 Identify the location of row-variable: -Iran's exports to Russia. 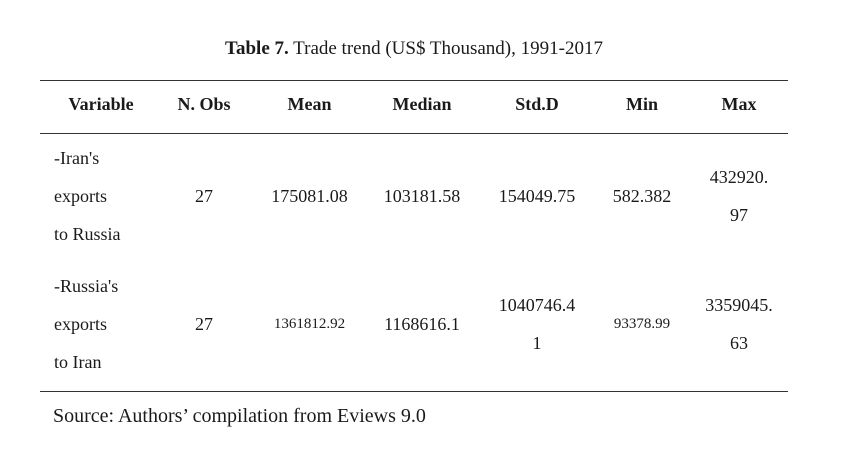
(87, 196).